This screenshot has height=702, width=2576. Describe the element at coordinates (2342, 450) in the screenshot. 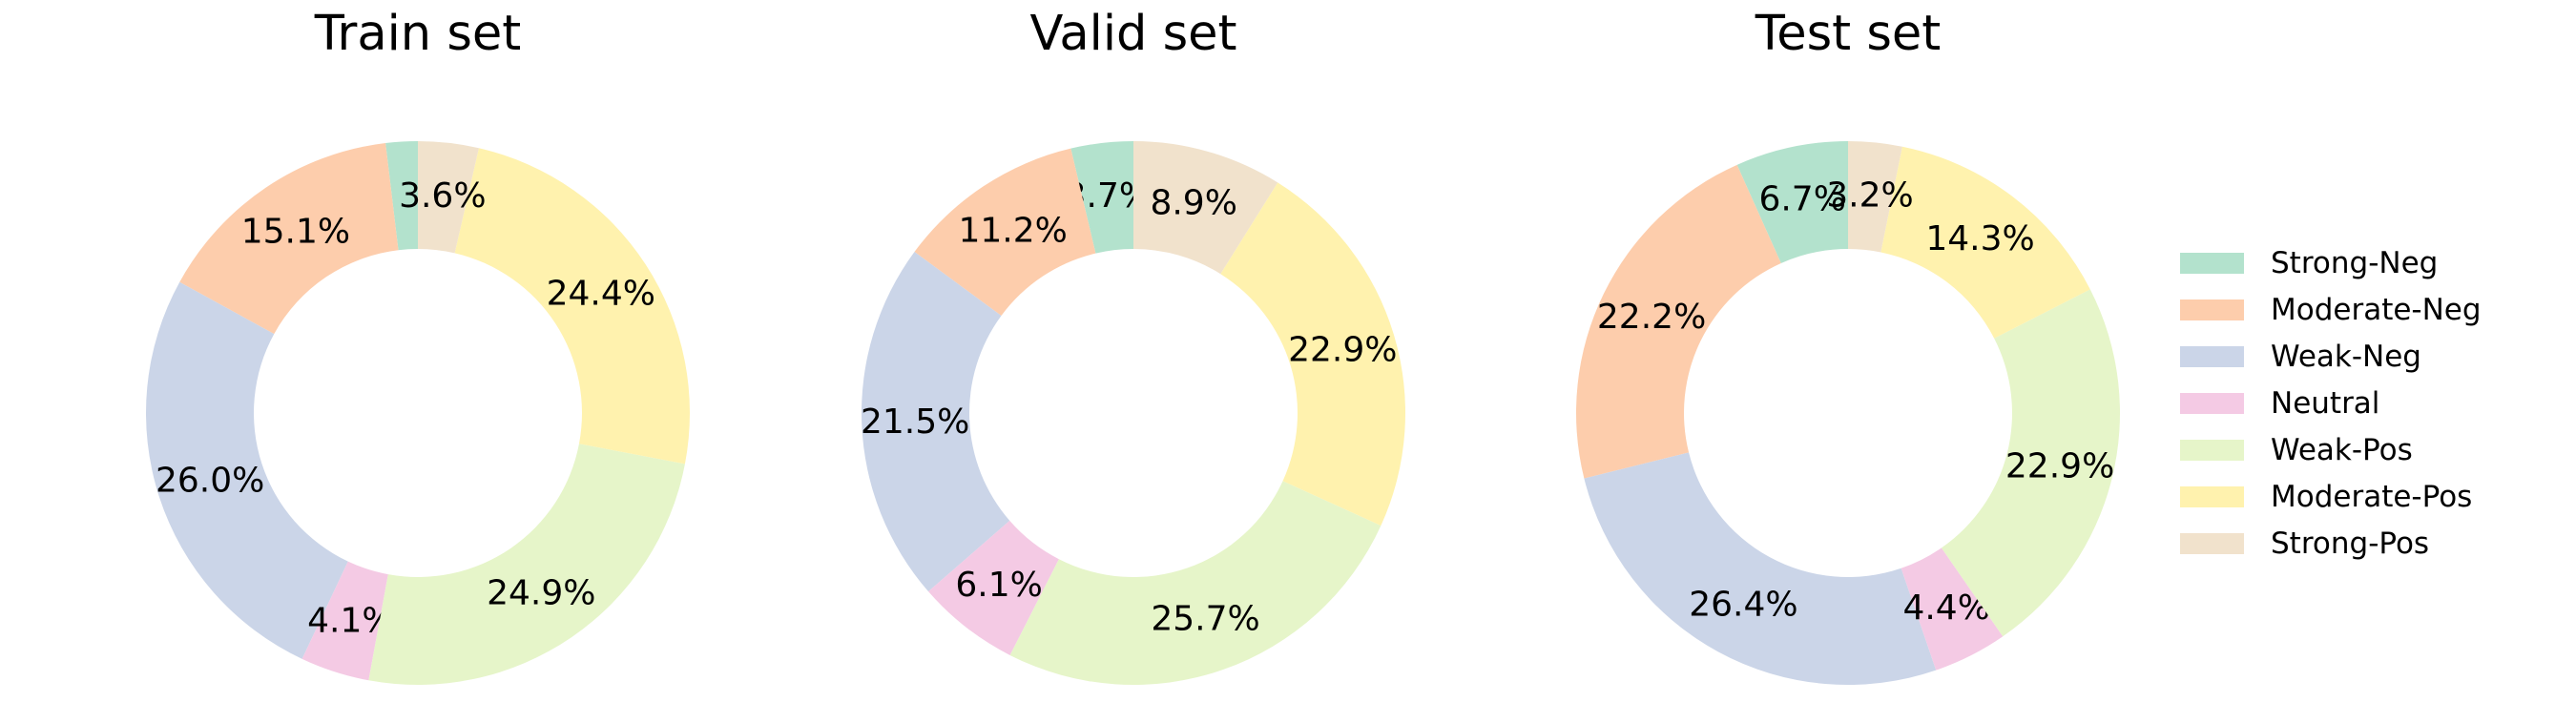

I see `legend-label: Weak-Pos` at that location.